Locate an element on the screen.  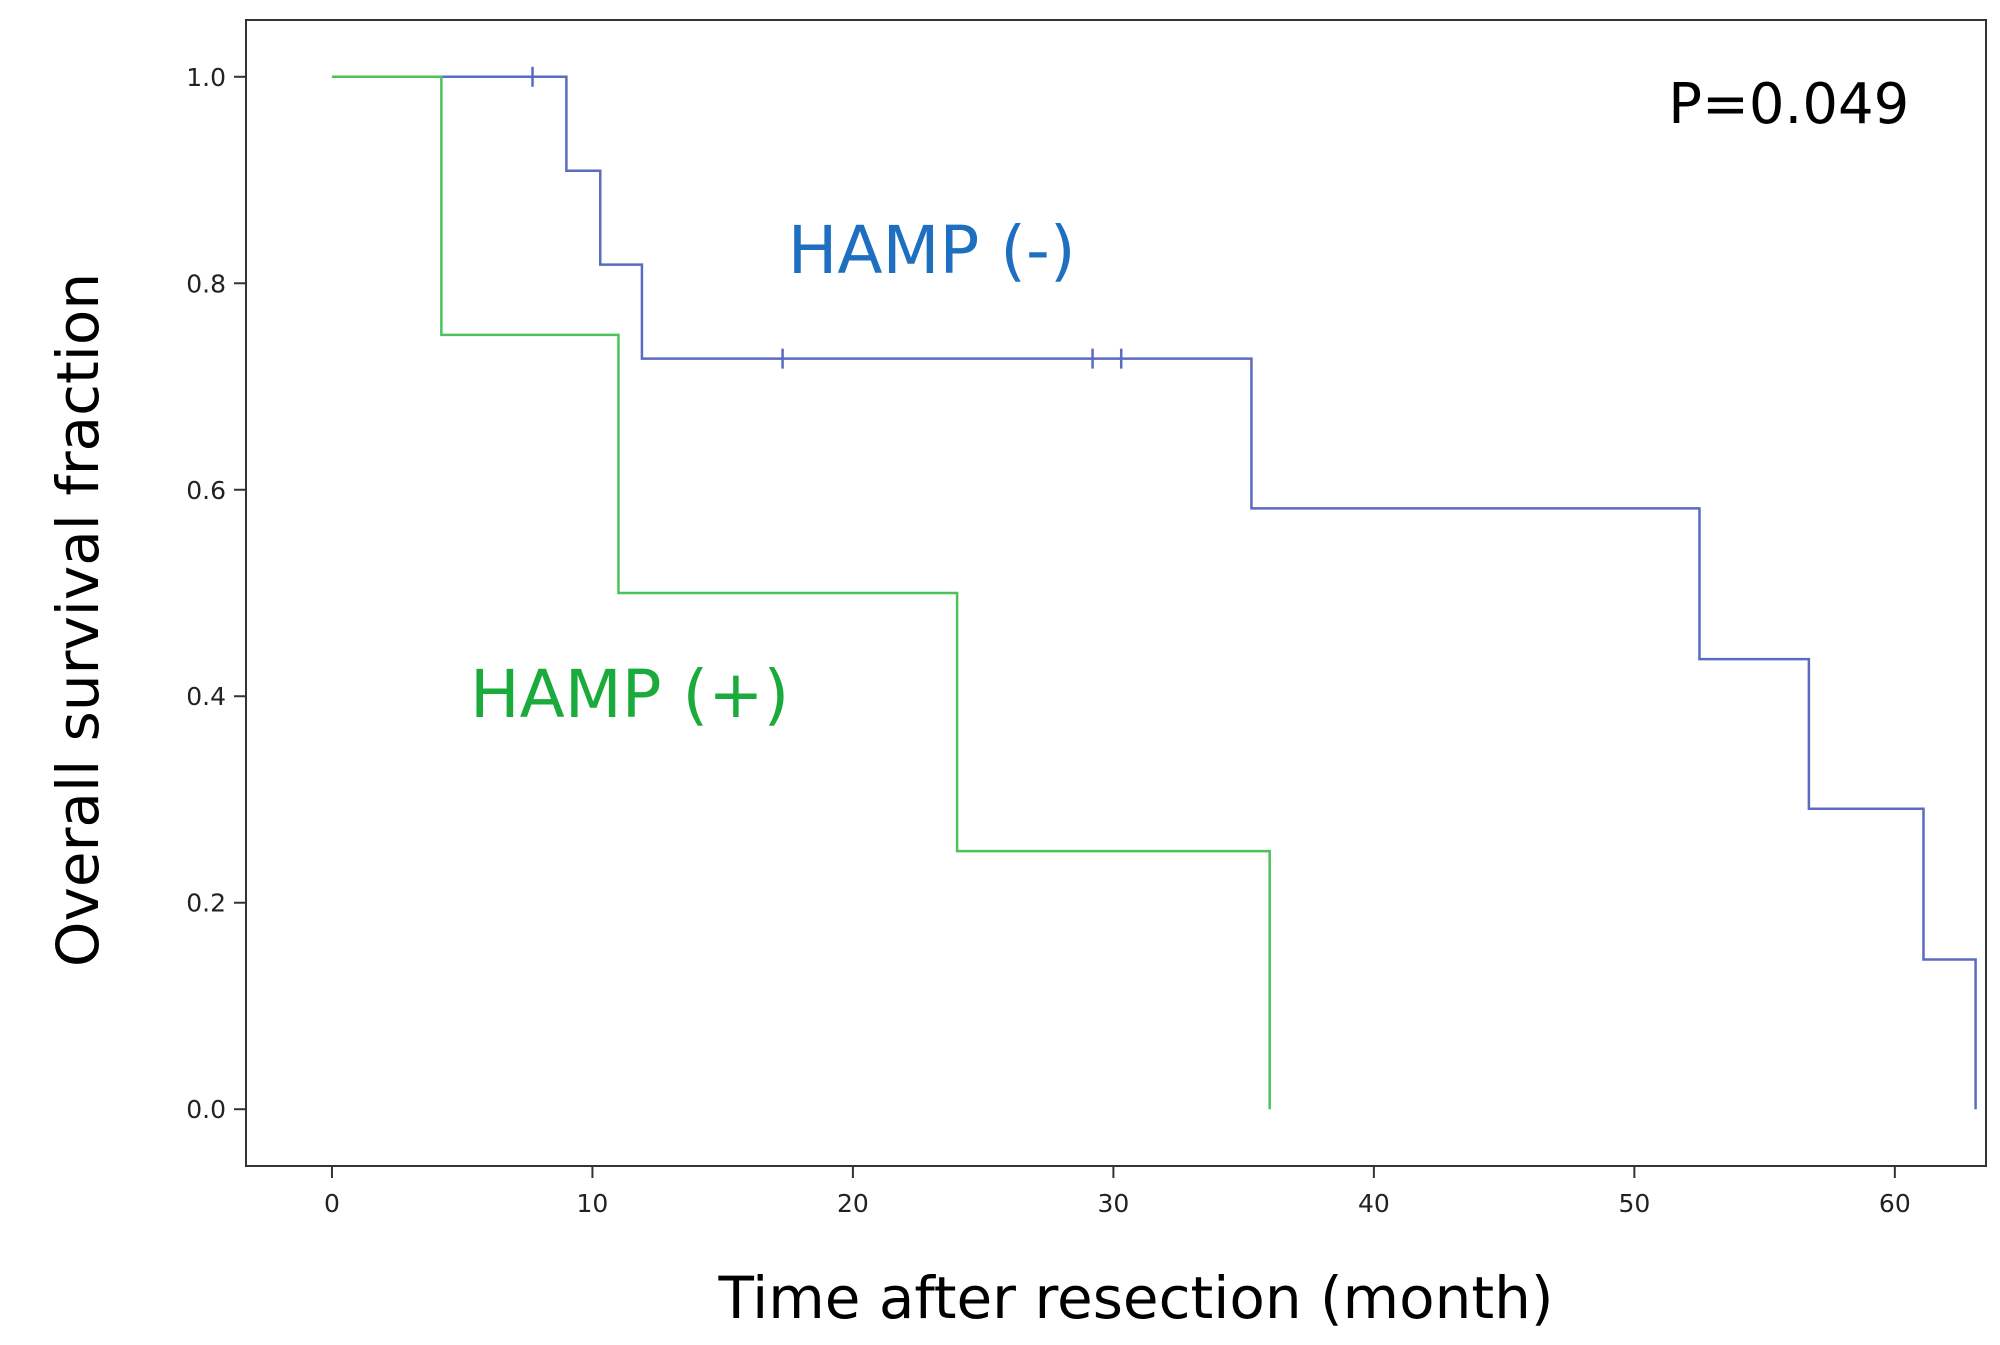
series-label-hamp-negative: HAMP (-) is located at coordinates (932, 250).